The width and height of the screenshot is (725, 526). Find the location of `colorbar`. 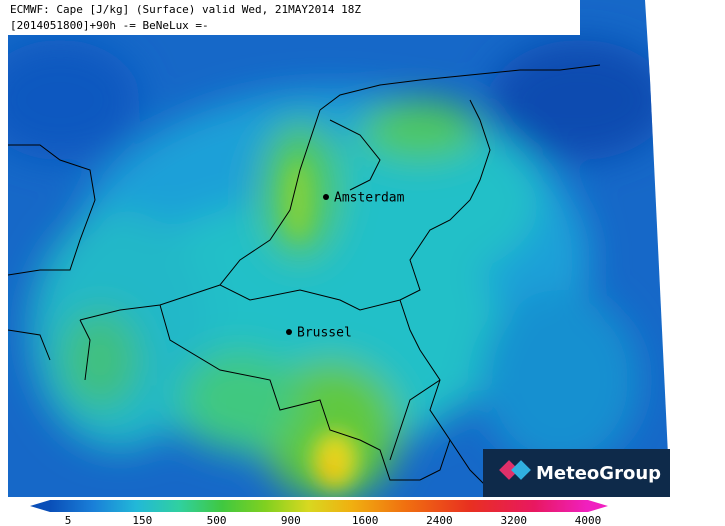

colorbar is located at coordinates (319, 506).